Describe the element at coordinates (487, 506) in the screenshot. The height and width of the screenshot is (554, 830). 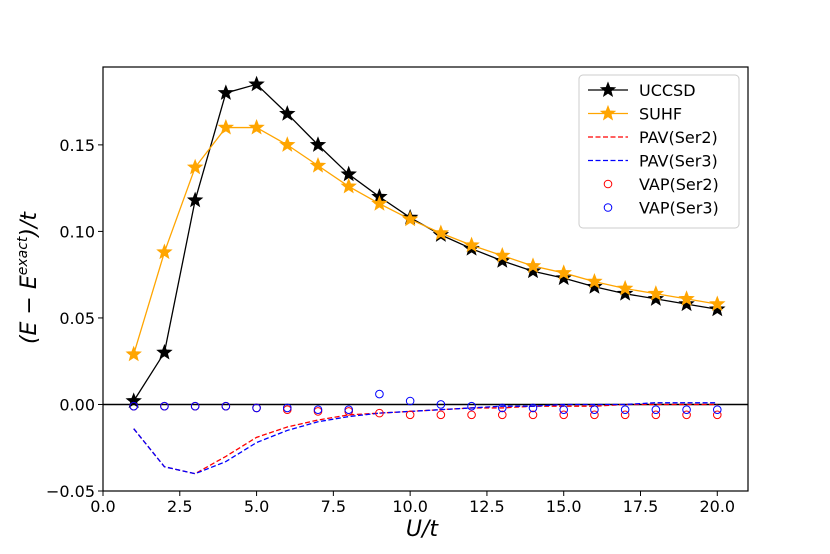
I see `x-tick-label: 12.5` at that location.